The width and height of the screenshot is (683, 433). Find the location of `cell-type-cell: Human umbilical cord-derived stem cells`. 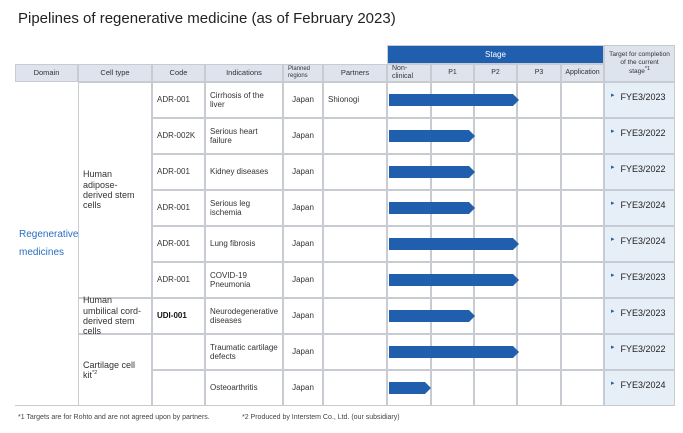

cell-type-cell: Human umbilical cord-derived stem cells is located at coordinates (115, 316).